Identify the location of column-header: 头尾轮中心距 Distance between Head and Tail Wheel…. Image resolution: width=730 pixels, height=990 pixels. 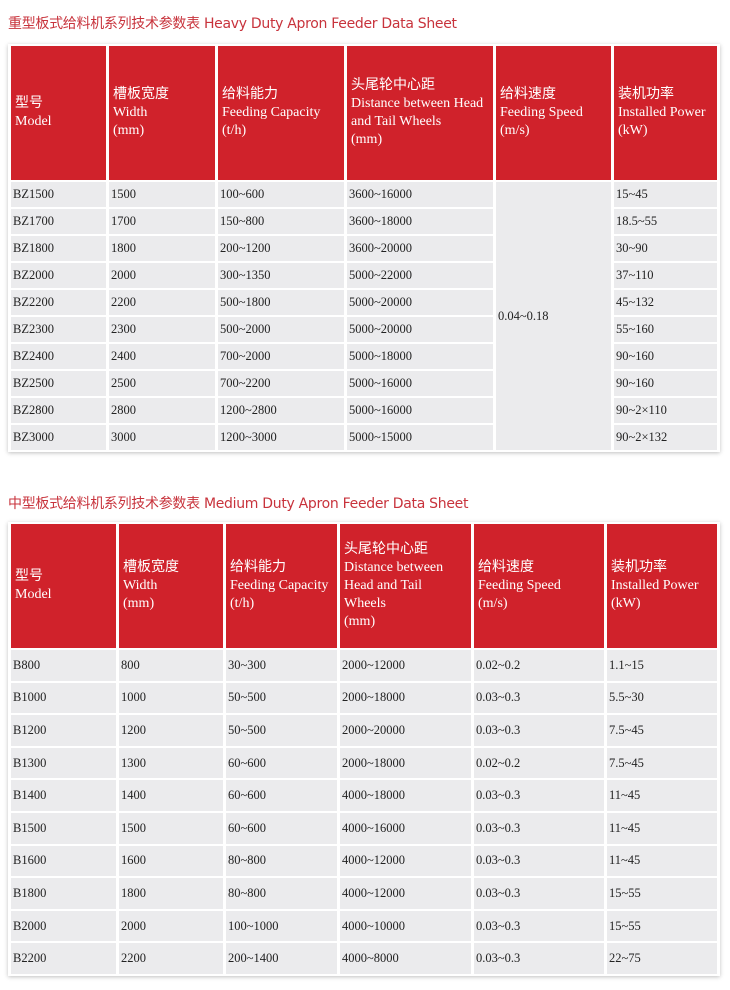
(405, 586).